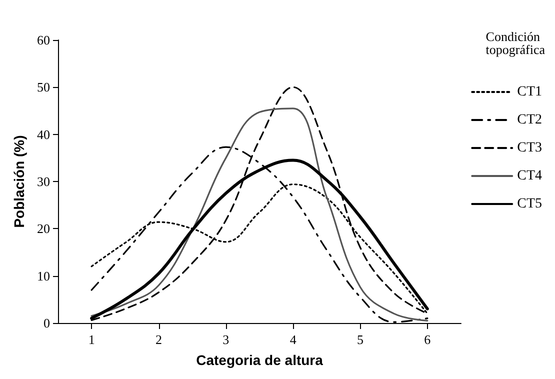  I want to click on legend-label: CT2, so click(529, 120).